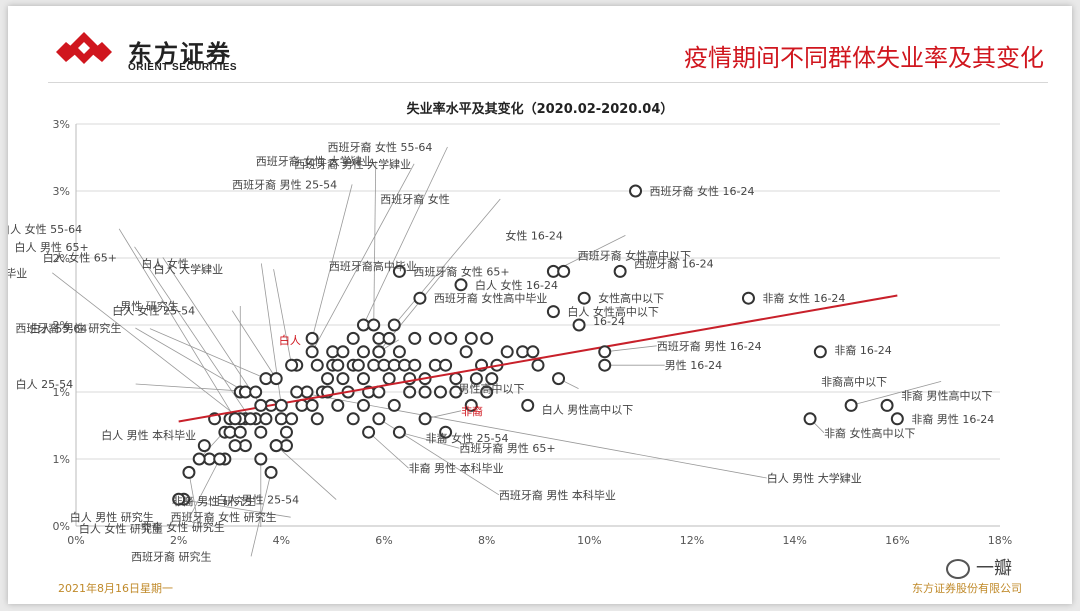  What do you see at coordinates (165, 263) in the screenshot?
I see `point-label: 白人 女性` at bounding box center [165, 263].